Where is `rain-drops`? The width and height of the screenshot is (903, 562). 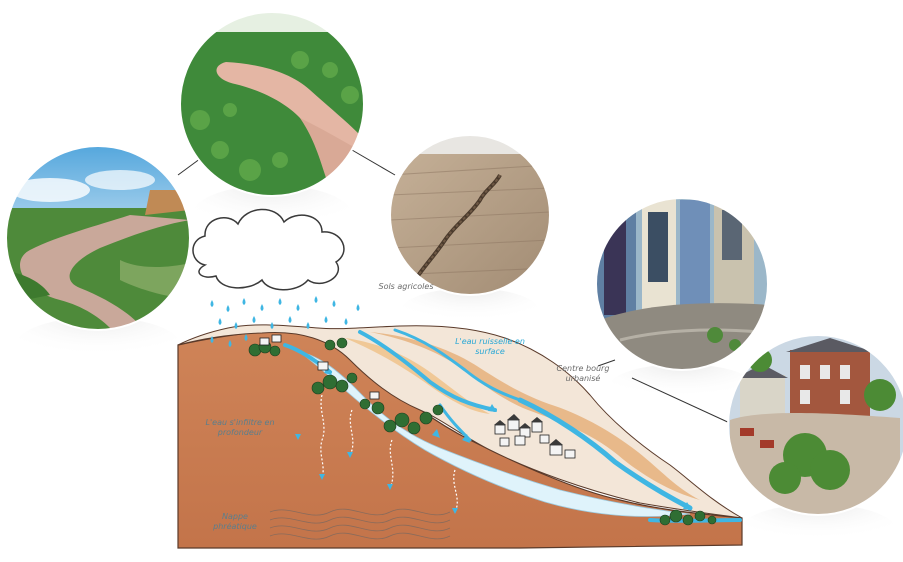
rain-drops is located at coordinates (285, 321).